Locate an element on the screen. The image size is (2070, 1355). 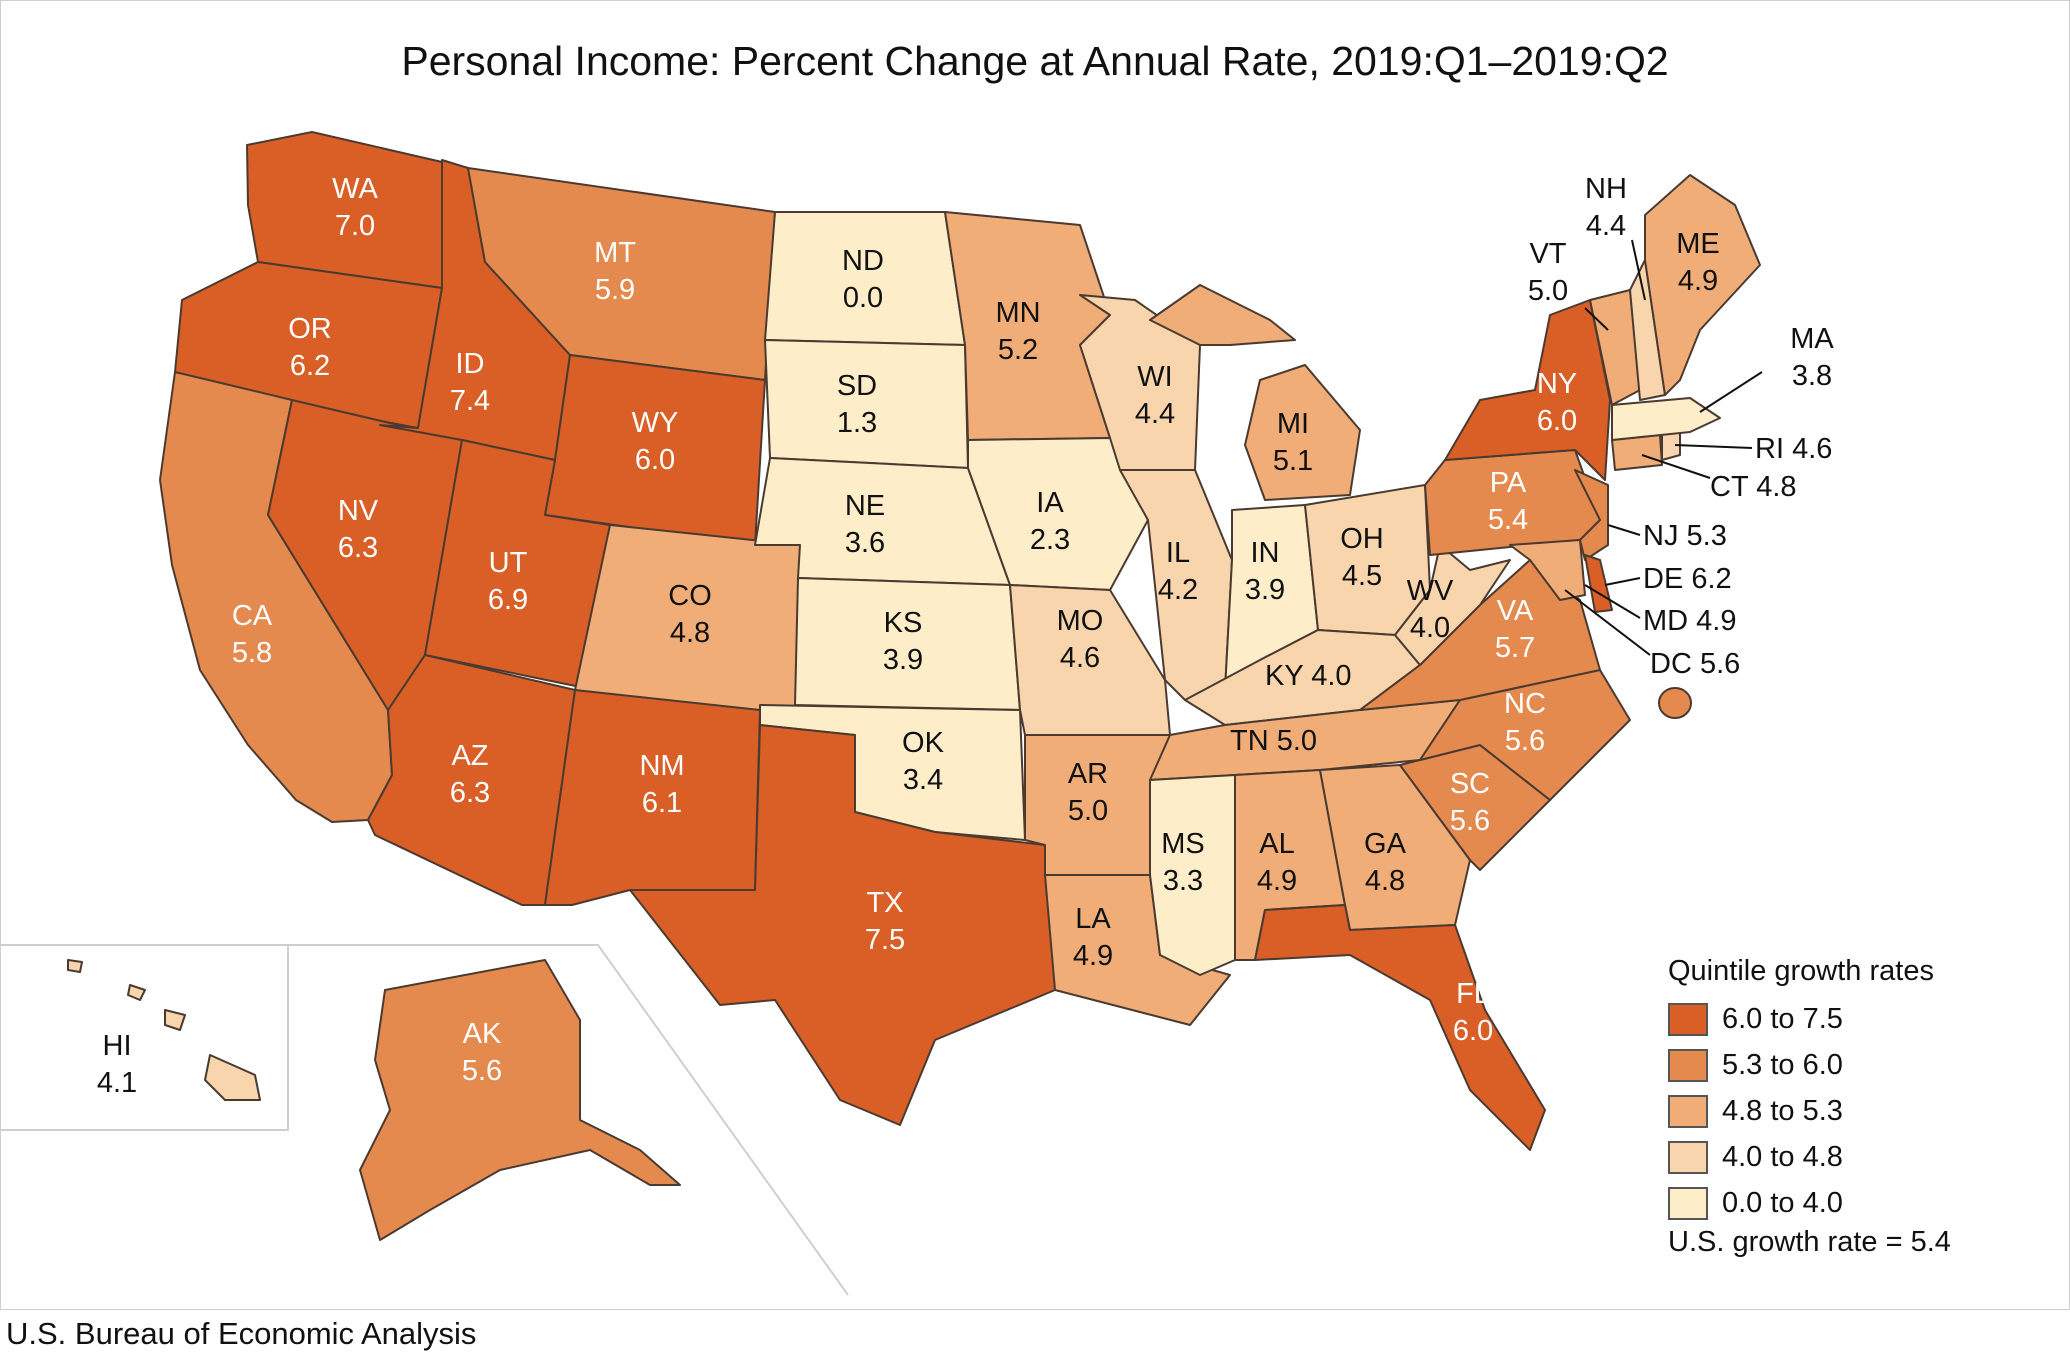
label-value: 3.3 is located at coordinates (1183, 881).